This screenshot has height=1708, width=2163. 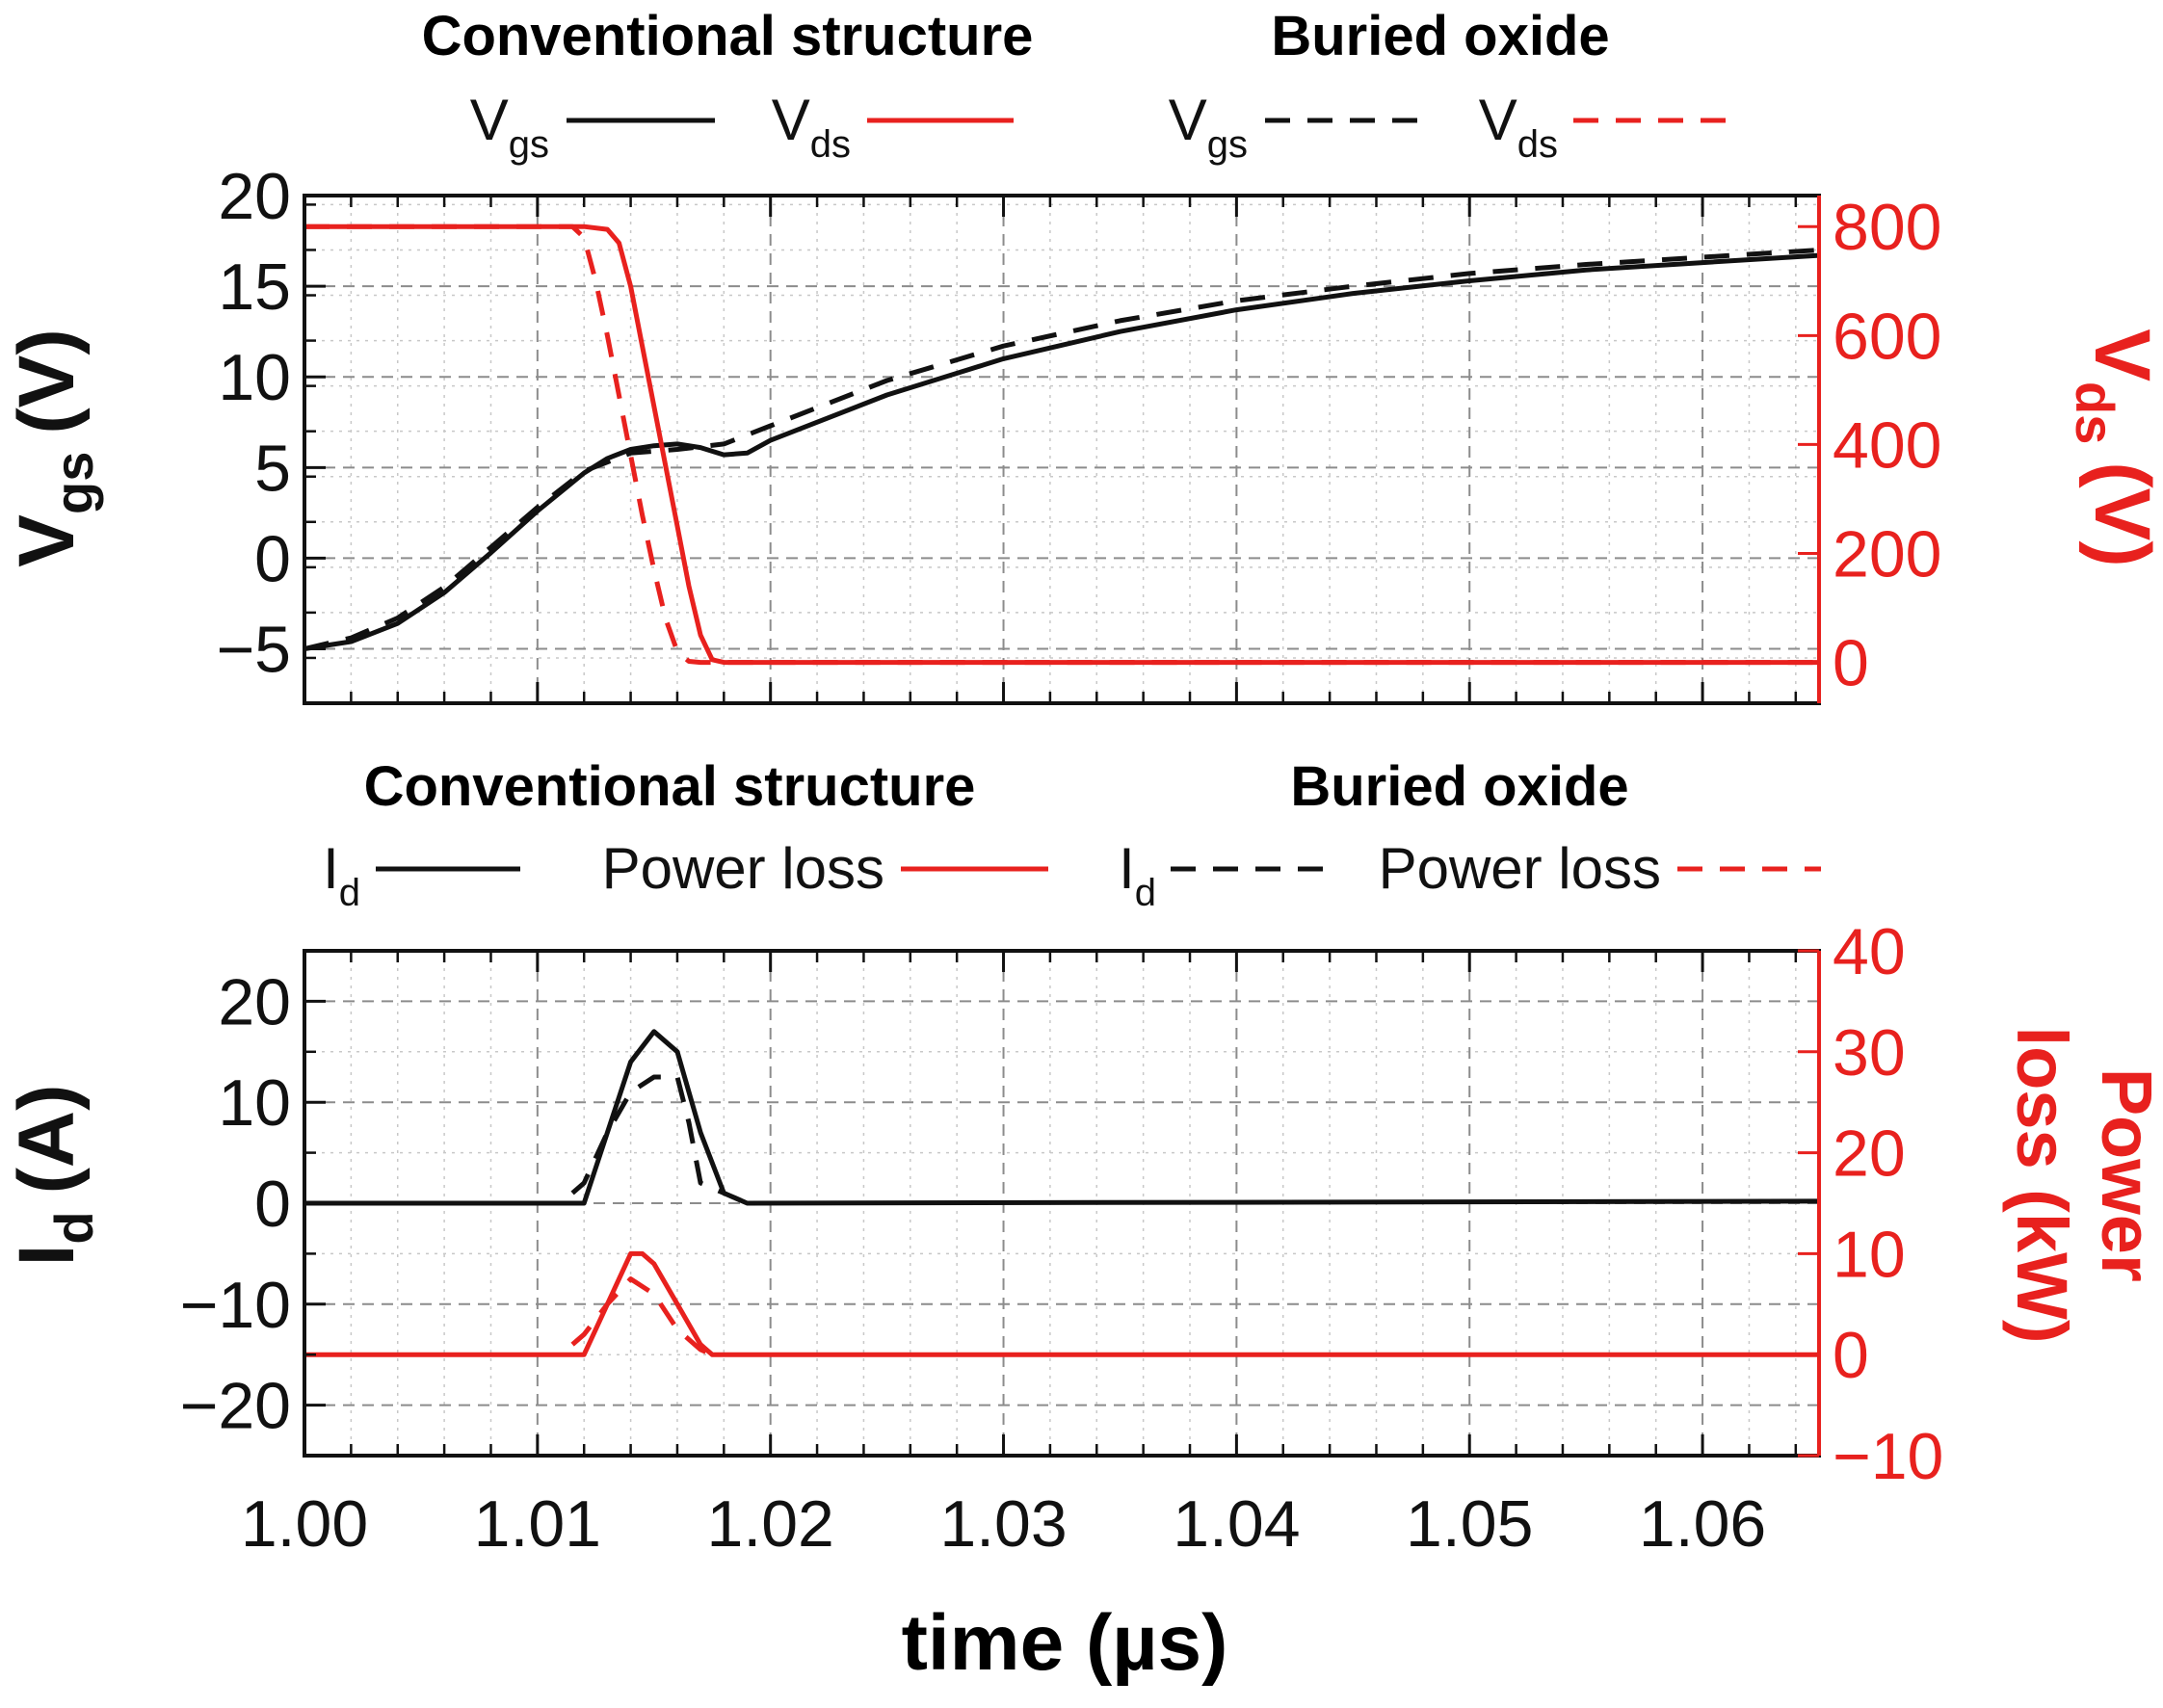 What do you see at coordinates (255, 287) in the screenshot?
I see `y-tick-label: 15` at bounding box center [255, 287].